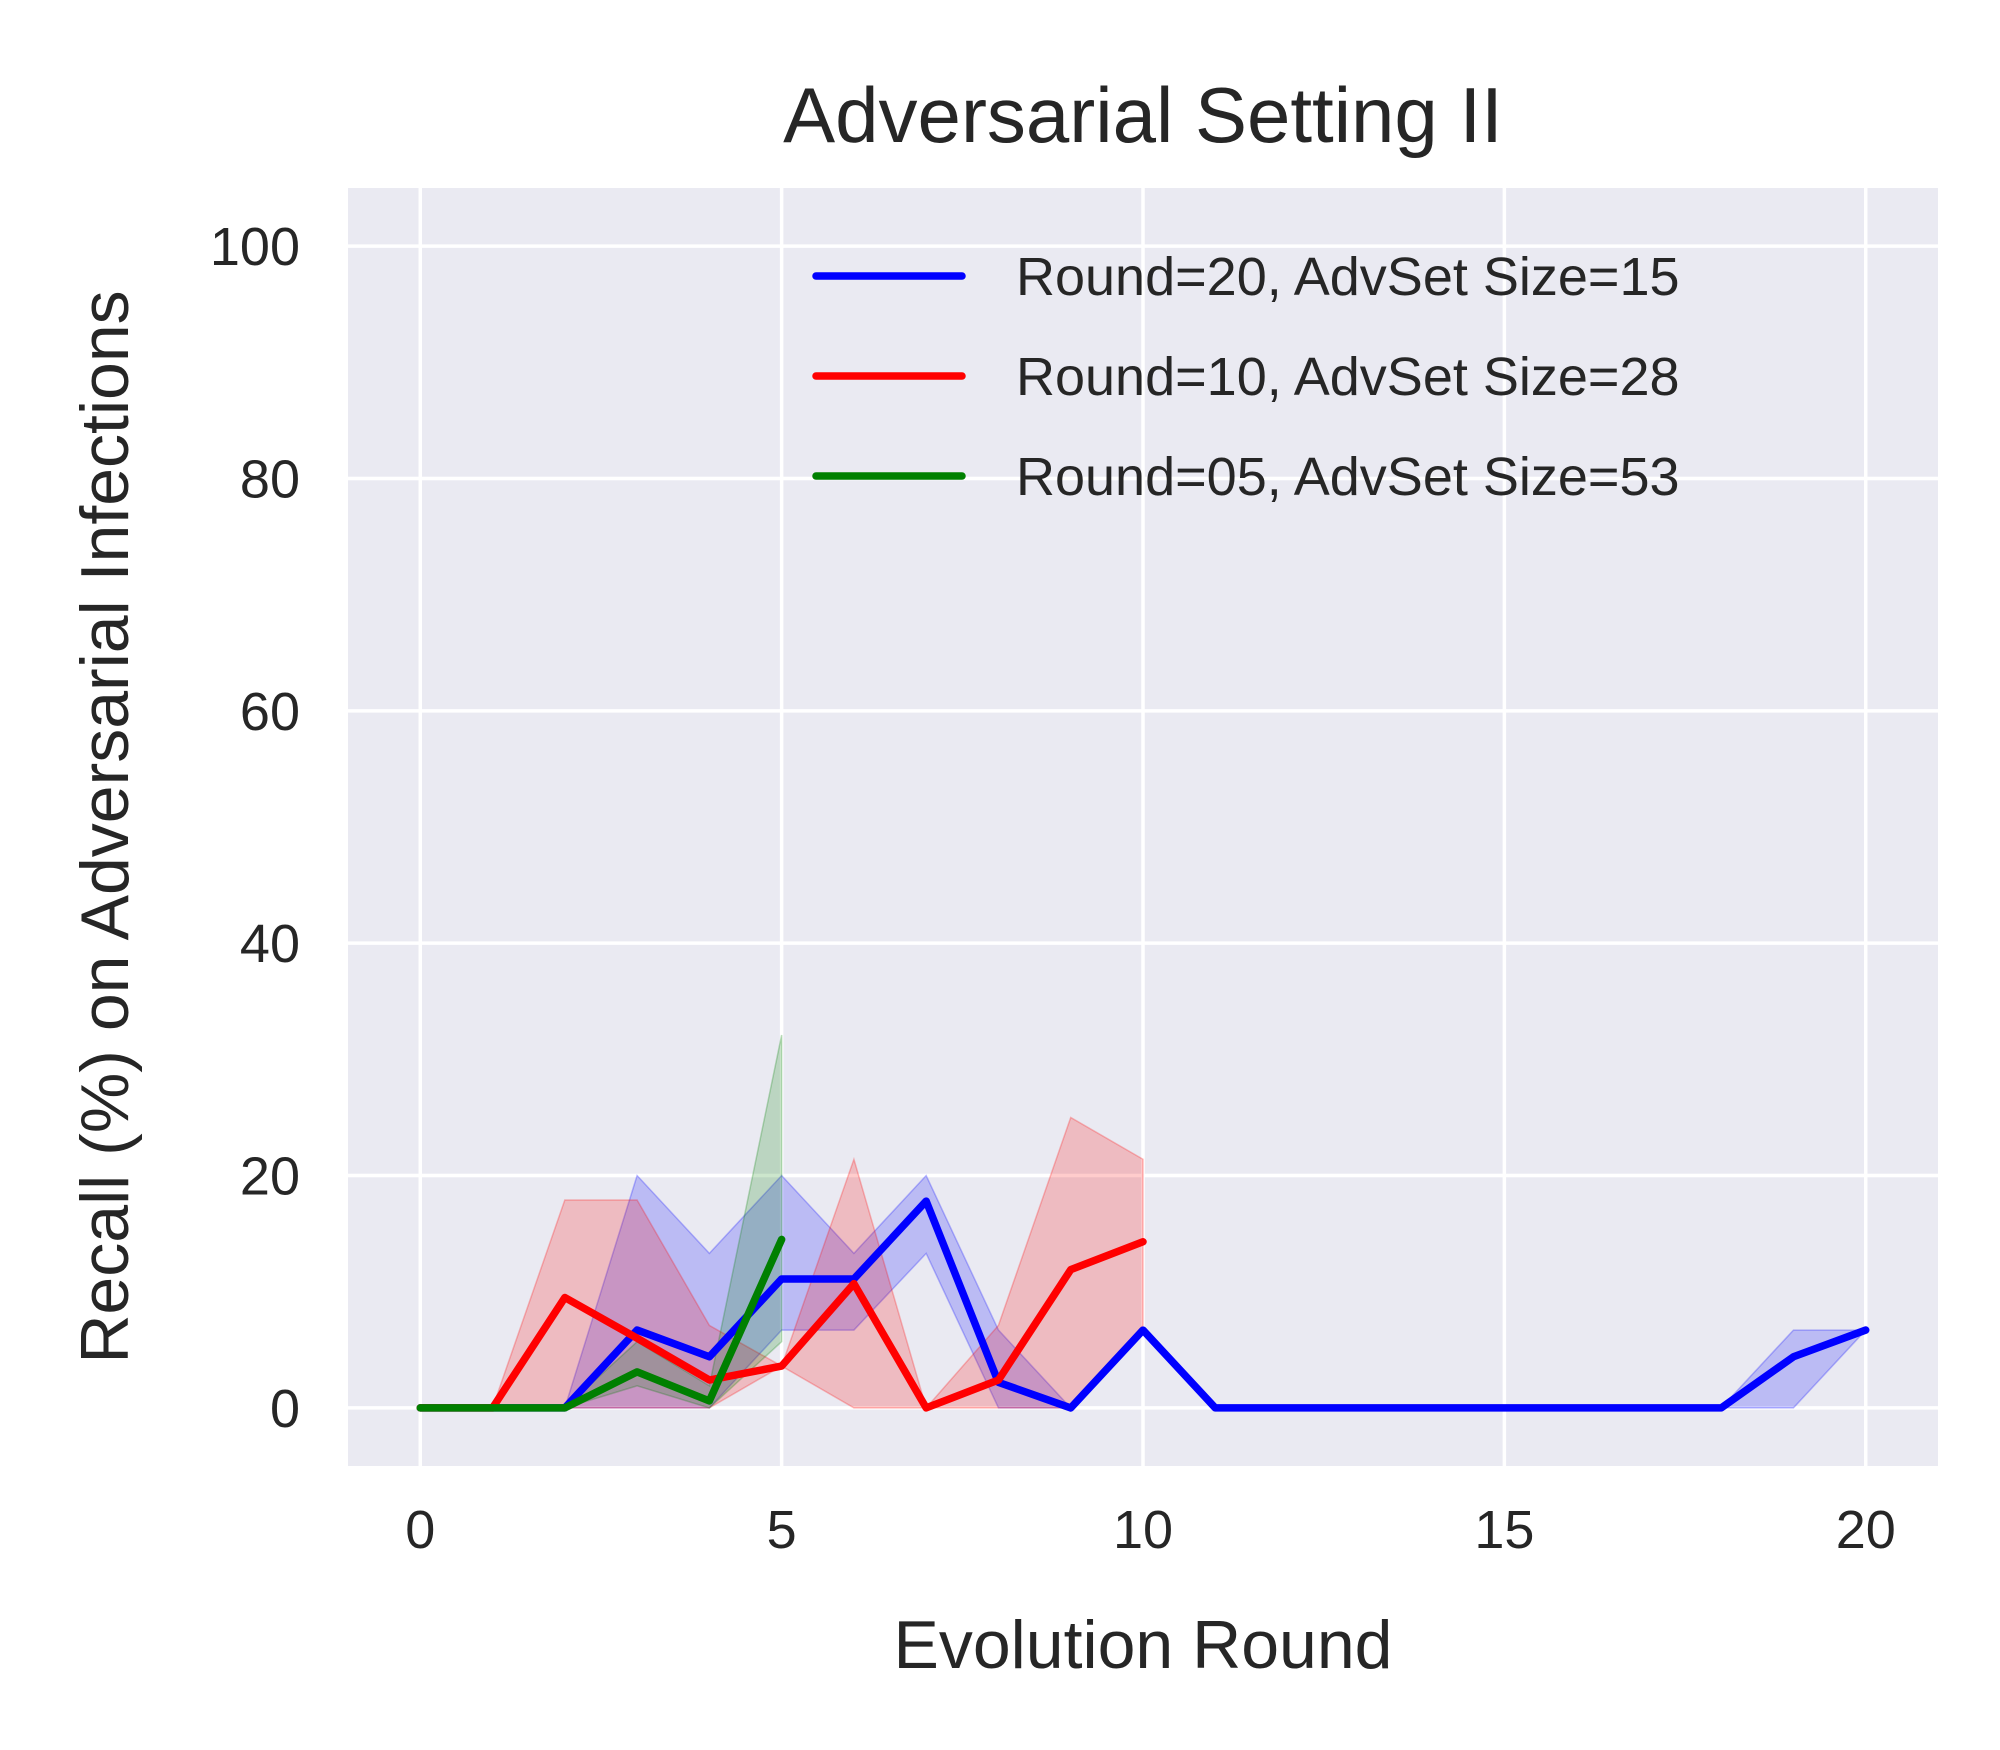 The width and height of the screenshot is (2000, 1750). Describe the element at coordinates (1348, 377) in the screenshot. I see `legend-label: Round=10, AdvSet Size=28` at that location.